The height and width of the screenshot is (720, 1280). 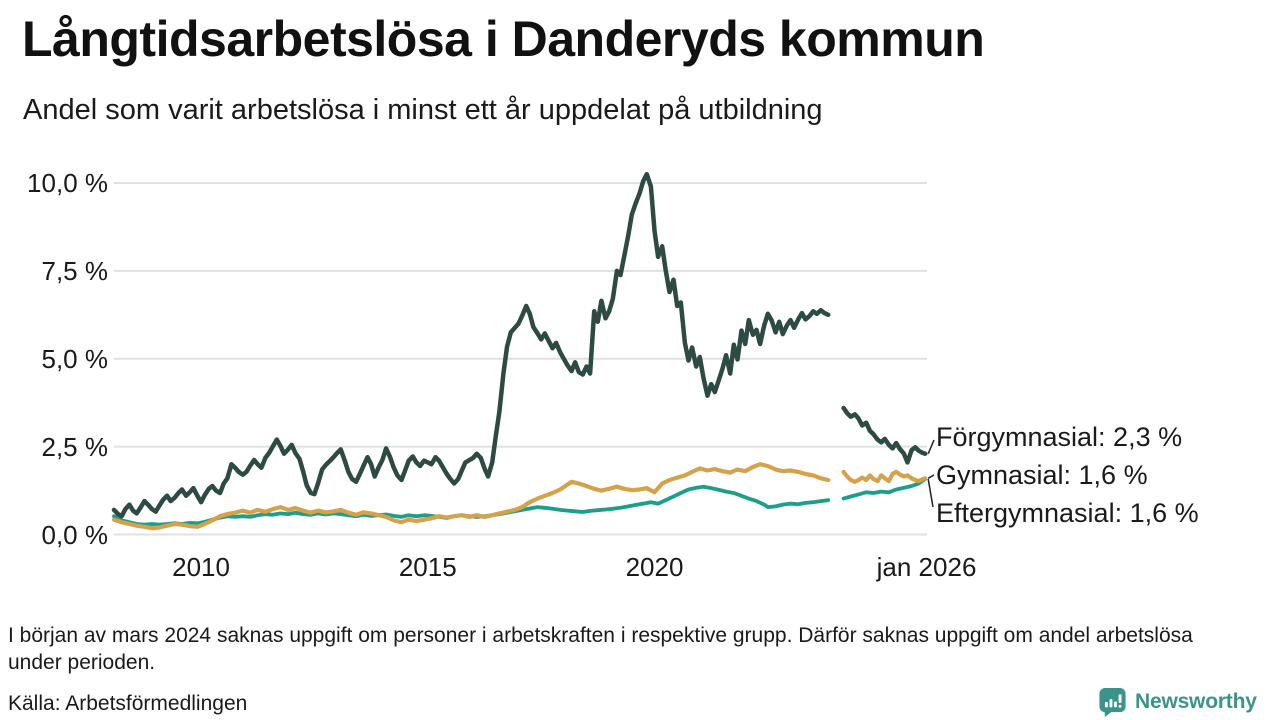 I want to click on x-tick-label: 2010, so click(x=201, y=567).